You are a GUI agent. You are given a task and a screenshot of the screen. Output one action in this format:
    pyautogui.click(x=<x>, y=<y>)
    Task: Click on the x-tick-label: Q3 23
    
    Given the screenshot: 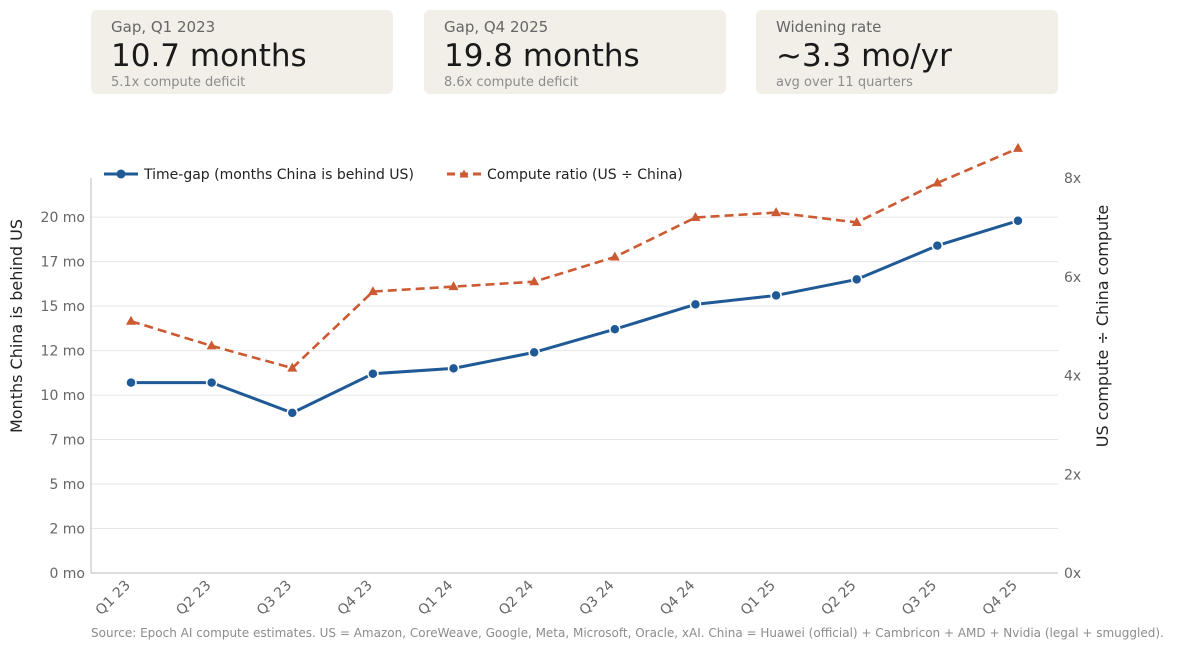 What is the action you would take?
    pyautogui.click(x=274, y=598)
    